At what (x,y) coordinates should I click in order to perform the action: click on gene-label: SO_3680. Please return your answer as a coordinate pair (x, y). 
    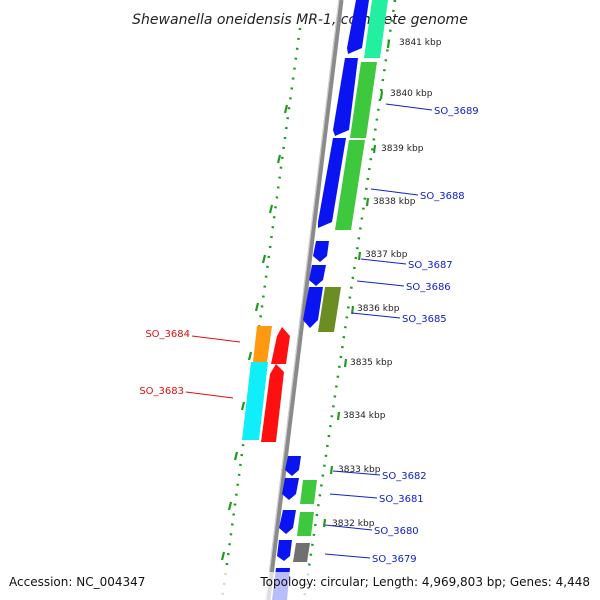
    Looking at the image, I should click on (396, 531).